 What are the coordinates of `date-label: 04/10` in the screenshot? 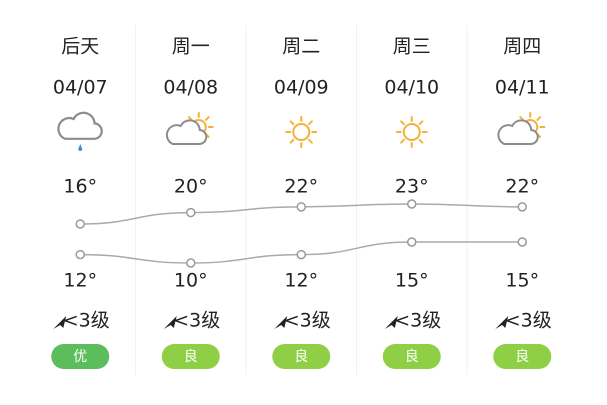 It's located at (411, 88).